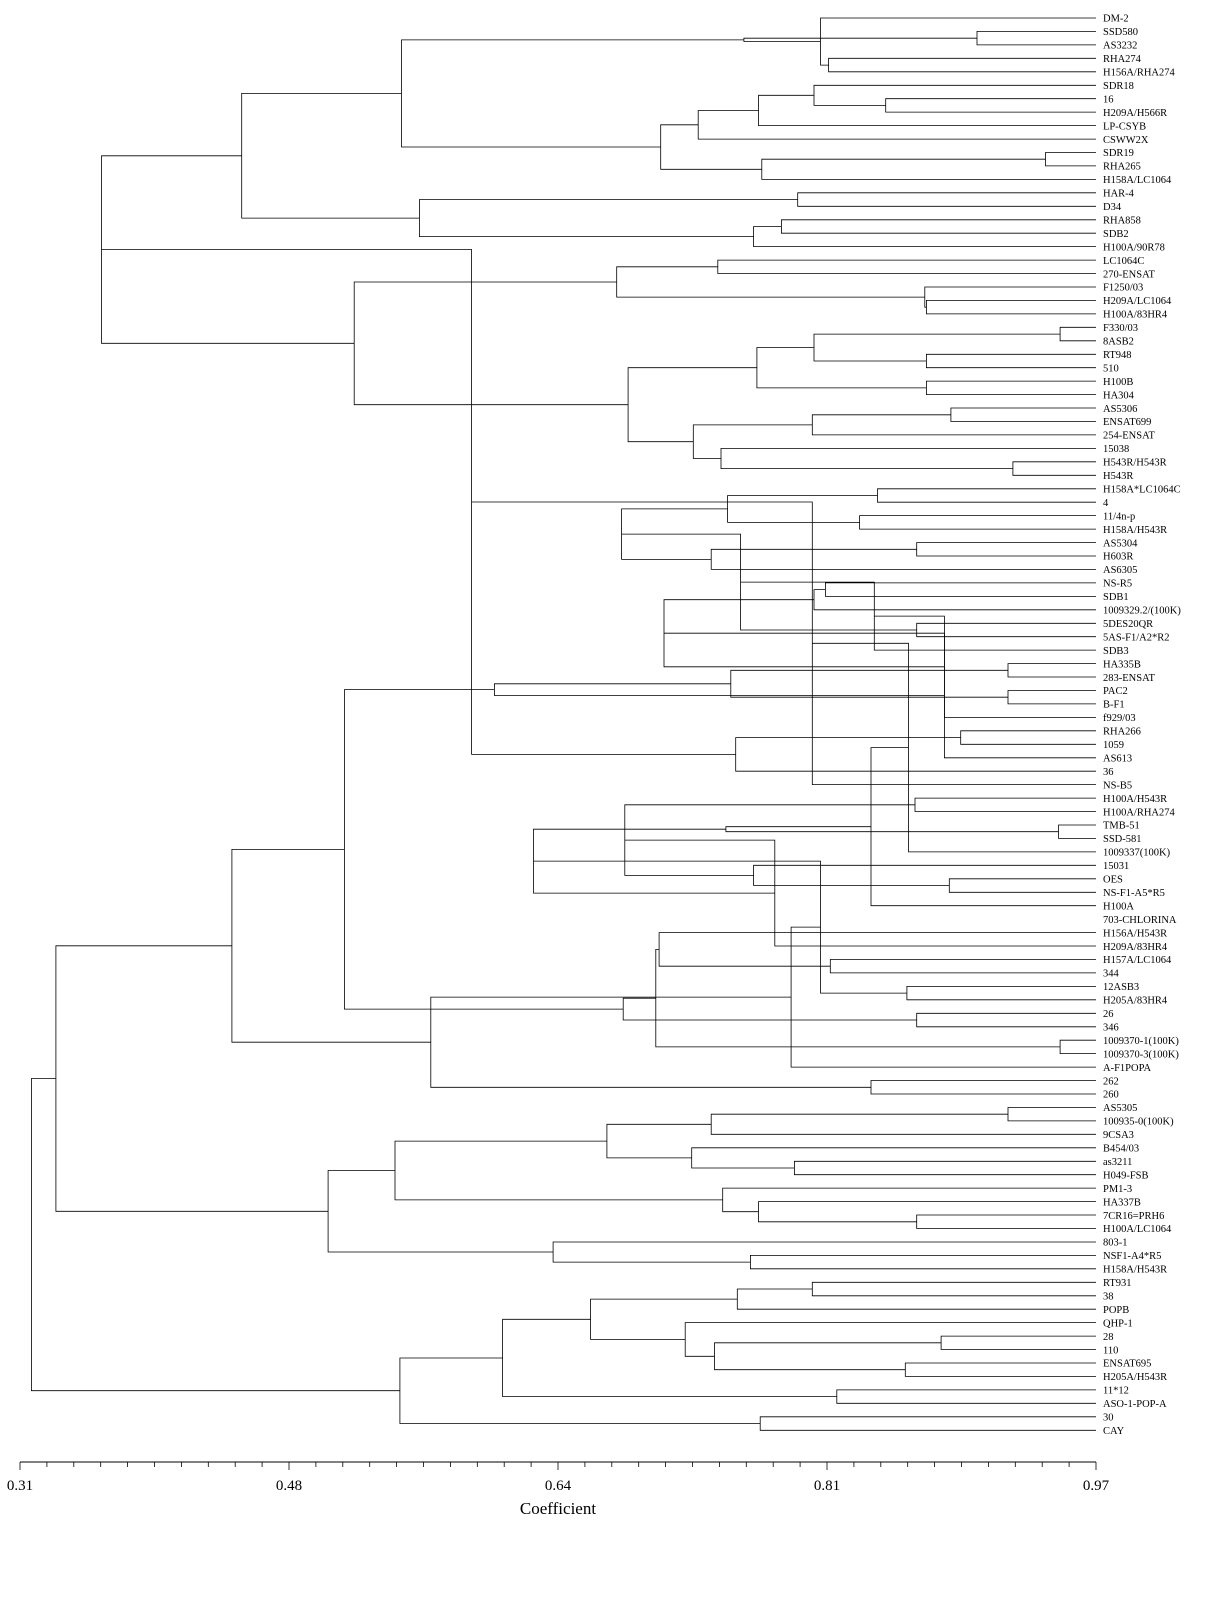 This screenshot has width=1223, height=1604. I want to click on leaf-label: CAY, so click(1114, 1431).